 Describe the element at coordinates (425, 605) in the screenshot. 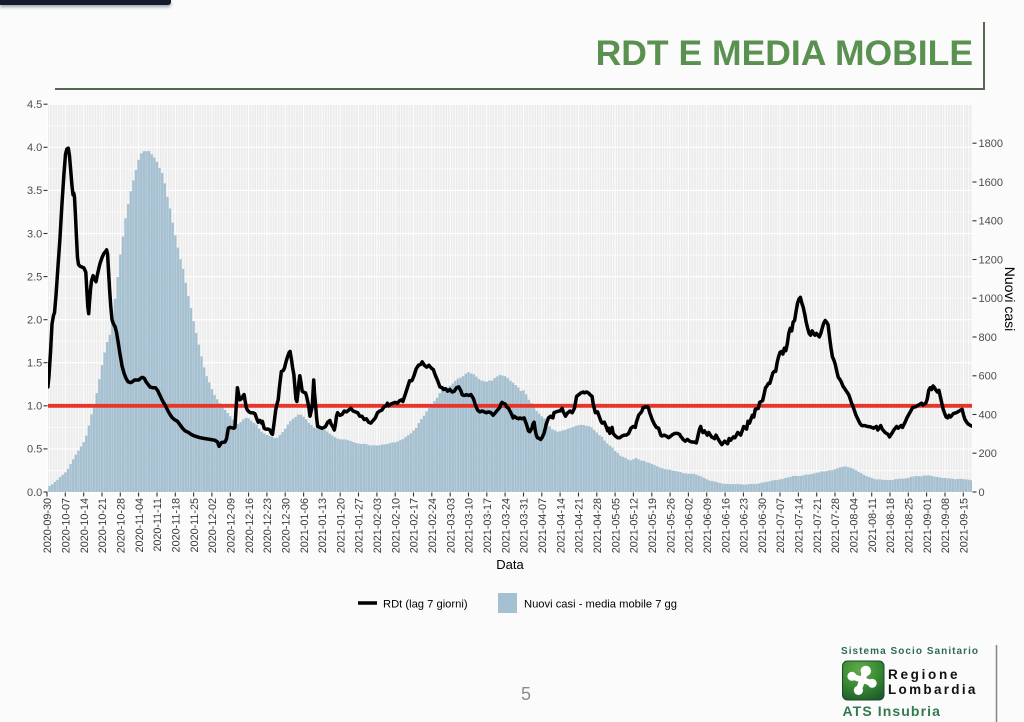

I see `svg-text: RDt (lag 7 giorni)` at that location.